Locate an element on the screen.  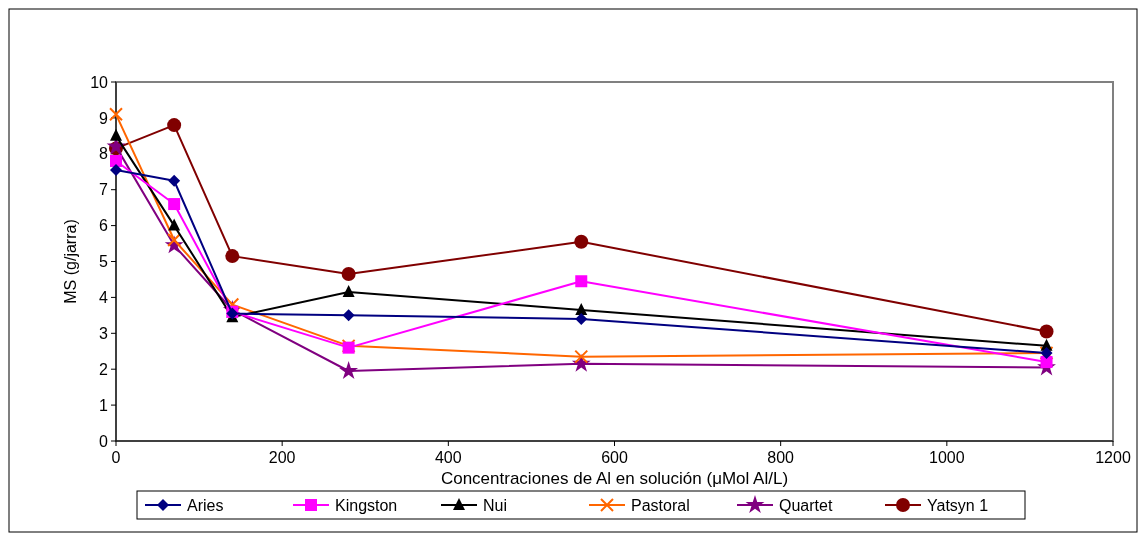
y-tick-label: 0 is located at coordinates (104, 441).